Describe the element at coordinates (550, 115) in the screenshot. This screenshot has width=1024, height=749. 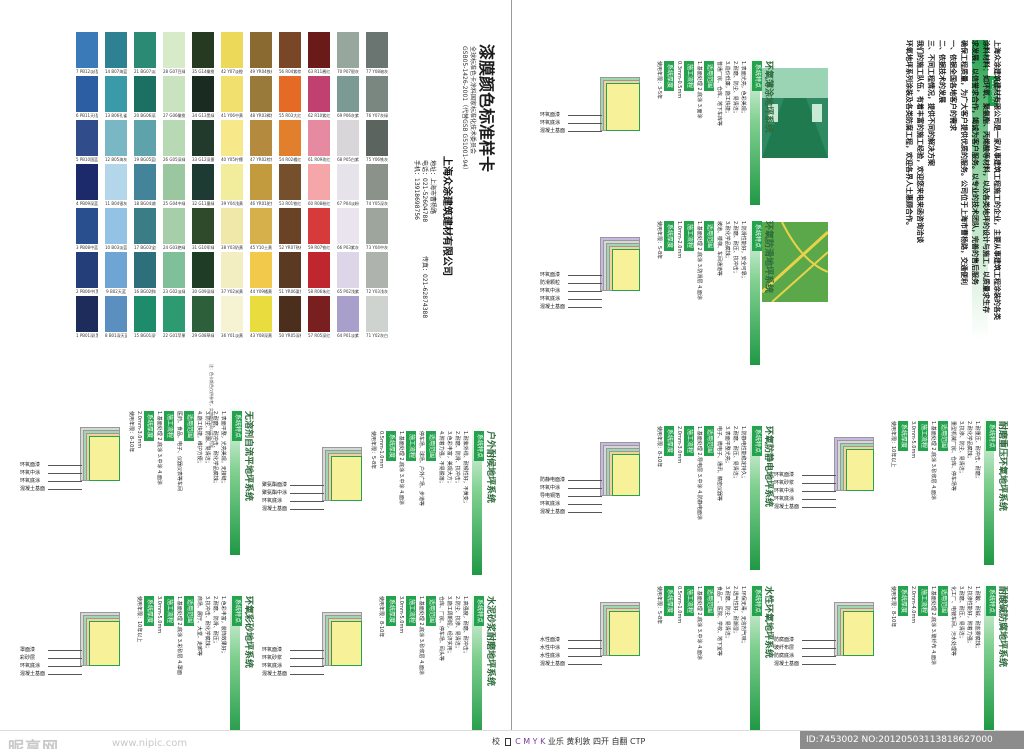
I see `layer-callout-label: 环氧面漆` at that location.